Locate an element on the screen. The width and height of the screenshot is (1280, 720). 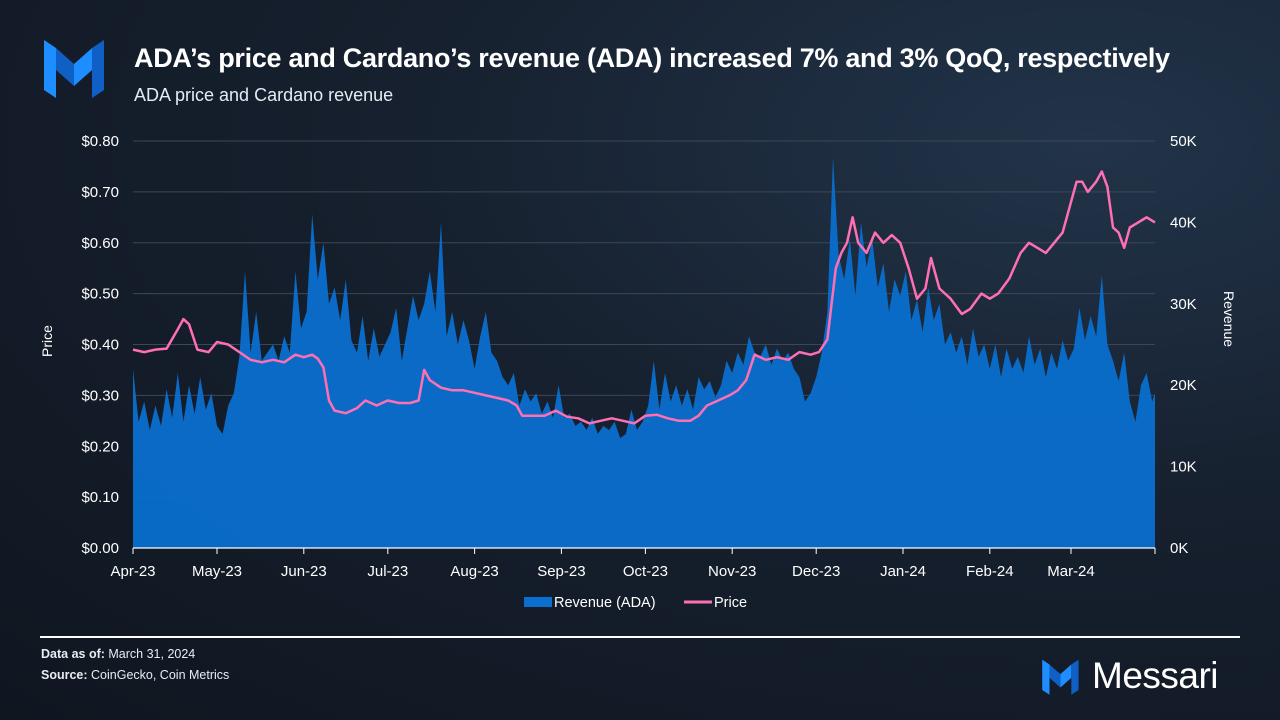
y-left-tick-label: $0.20 is located at coordinates (100, 446).